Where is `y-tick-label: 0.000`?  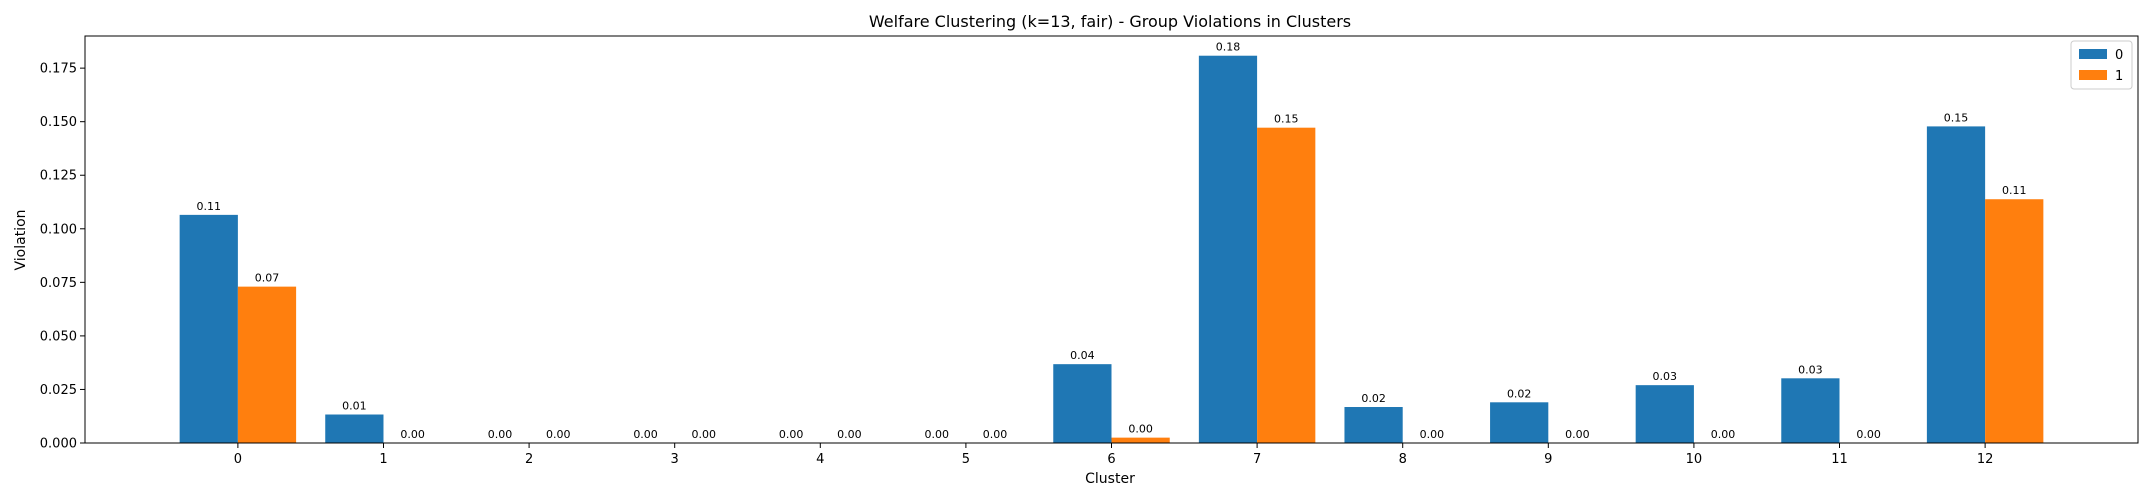 y-tick-label: 0.000 is located at coordinates (58, 444).